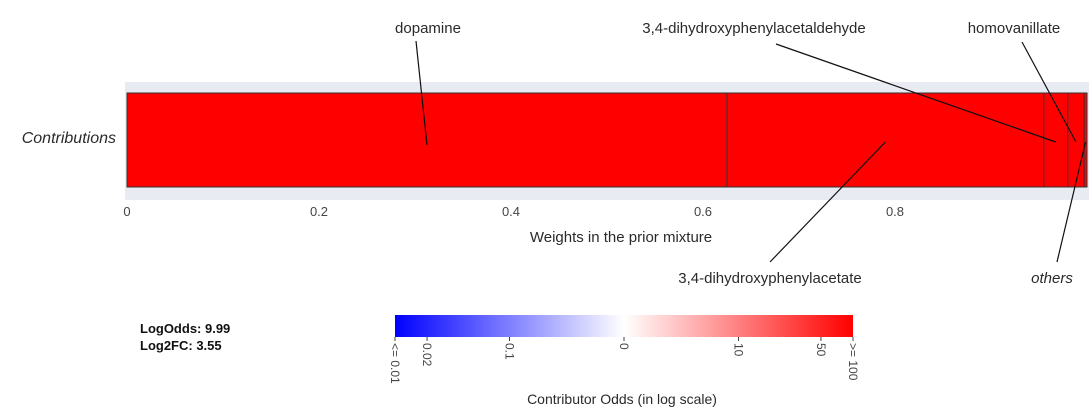 Image resolution: width=1089 pixels, height=409 pixels. I want to click on annotation-label-dopamine: dopamine, so click(428, 28).